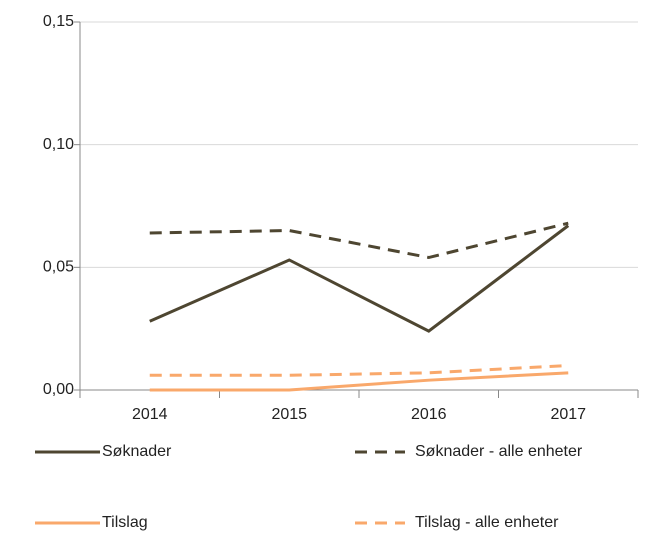  I want to click on x-tick-label: 2017, so click(568, 414).